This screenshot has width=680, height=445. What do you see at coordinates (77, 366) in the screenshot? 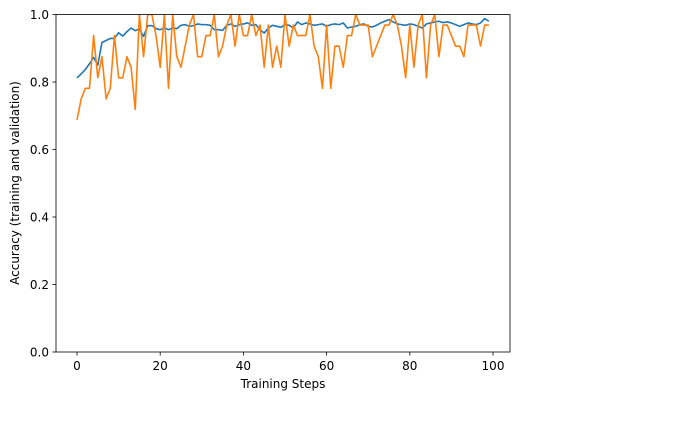
I see `x-tick-label: 0` at bounding box center [77, 366].